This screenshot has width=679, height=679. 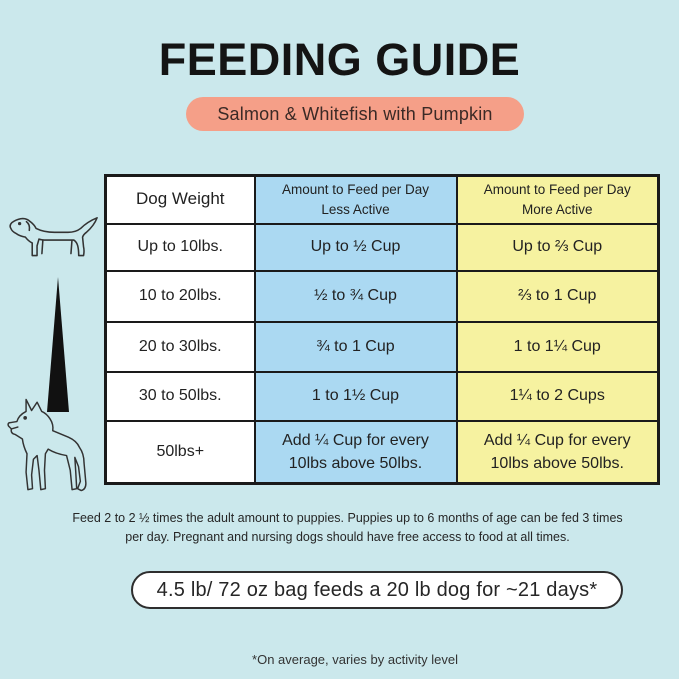 I want to click on more-active-cell: 1¼ to 2 Cups, so click(x=557, y=396).